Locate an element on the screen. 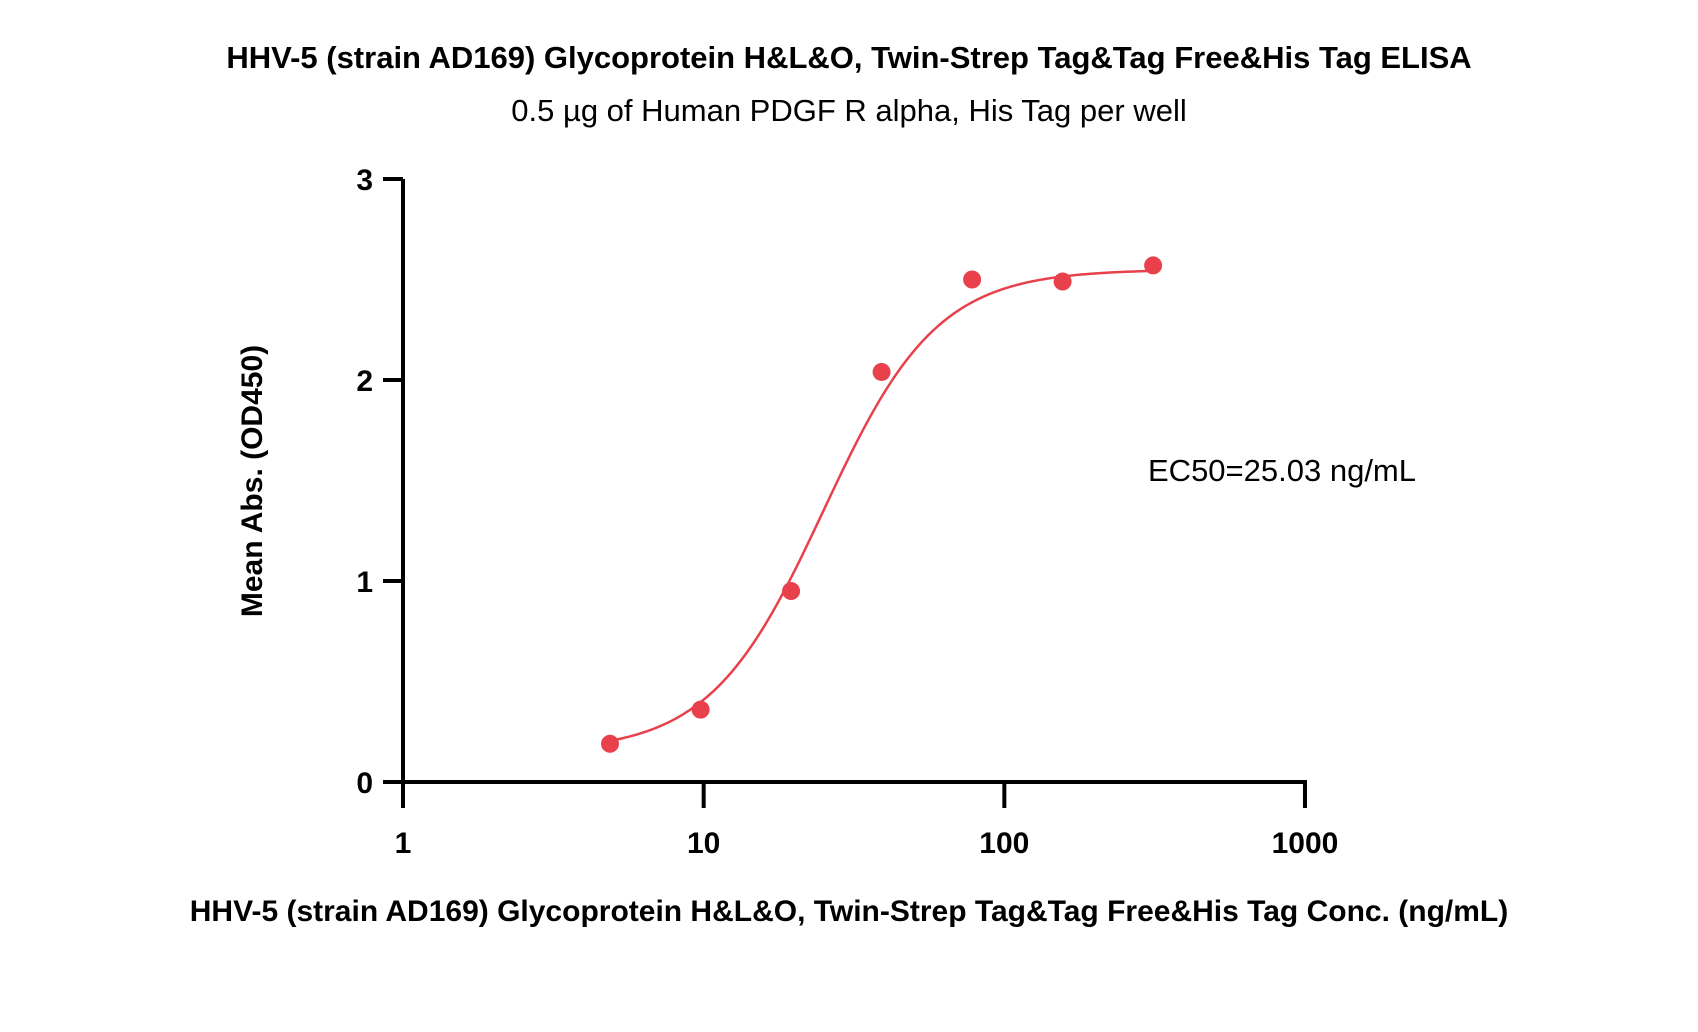 Image resolution: width=1698 pixels, height=1032 pixels. x-tick-label: 100 is located at coordinates (1004, 843).